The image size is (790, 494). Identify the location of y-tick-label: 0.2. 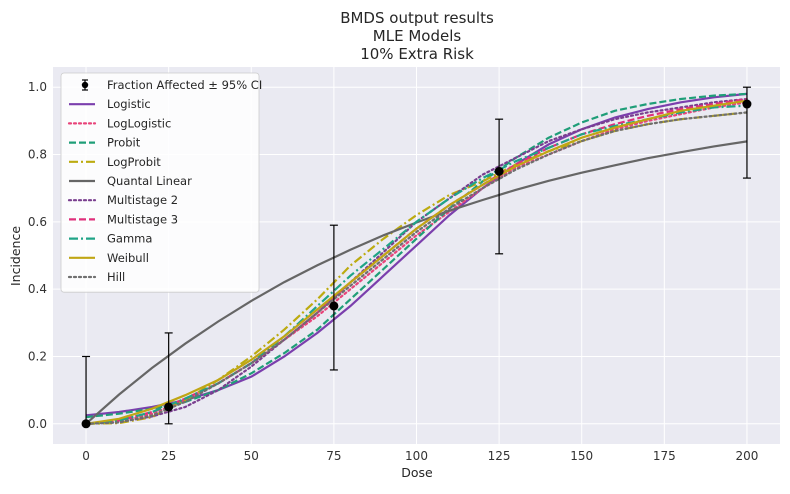
(37, 356).